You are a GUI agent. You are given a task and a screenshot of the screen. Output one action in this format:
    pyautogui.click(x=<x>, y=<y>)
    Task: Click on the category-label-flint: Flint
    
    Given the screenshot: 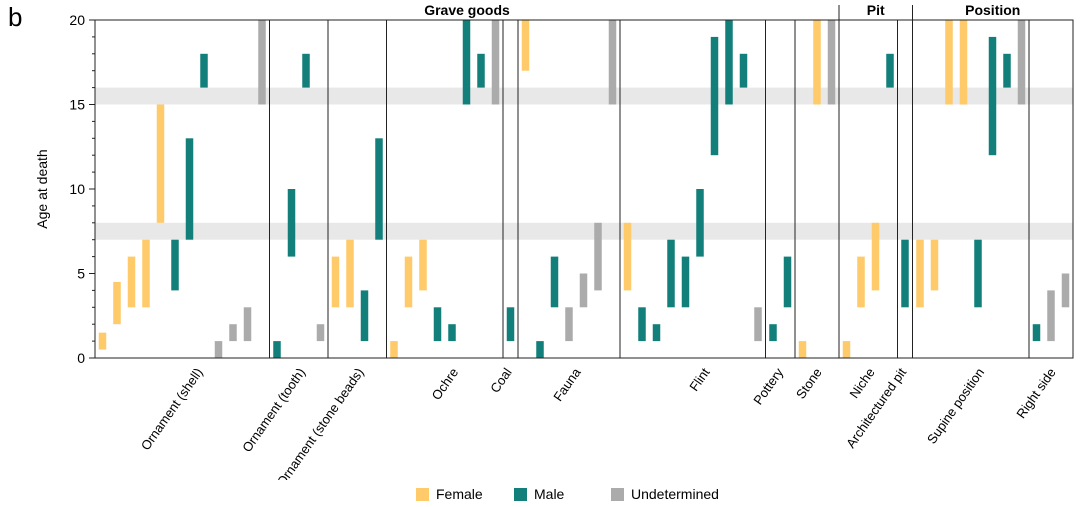 What is the action you would take?
    pyautogui.click(x=699, y=379)
    